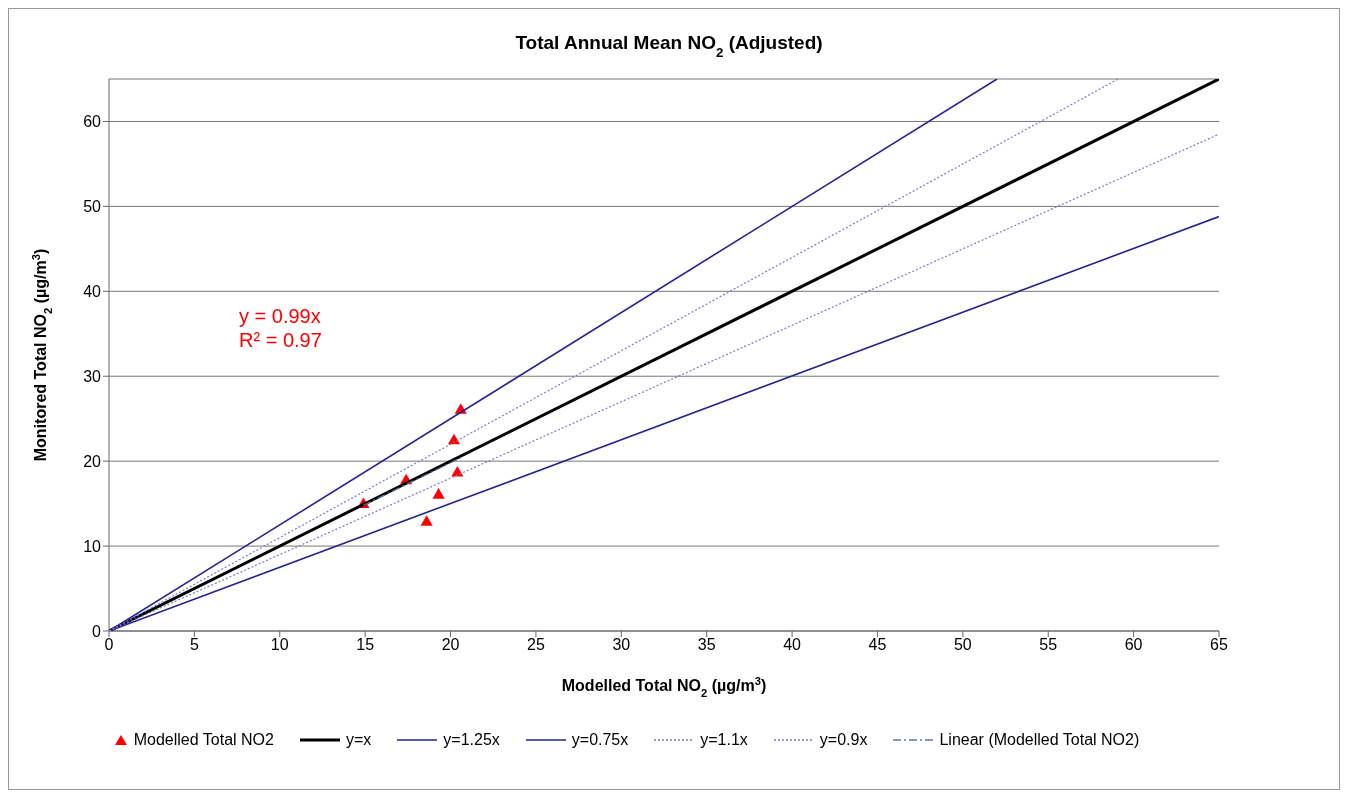 The image size is (1351, 807). What do you see at coordinates (1133, 645) in the screenshot?
I see `x-tick-label: 60` at bounding box center [1133, 645].